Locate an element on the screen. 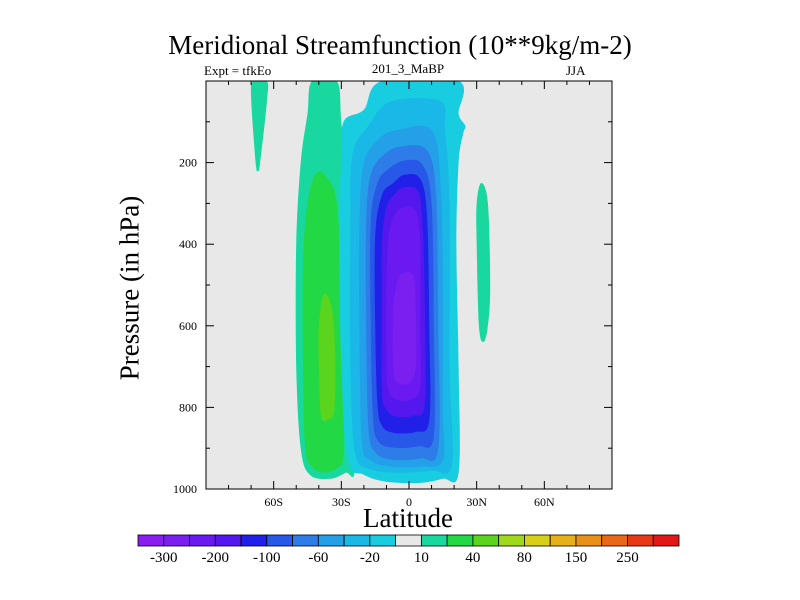 This screenshot has height=600, width=800. contour-positive-cell-60s is located at coordinates (259, 126).